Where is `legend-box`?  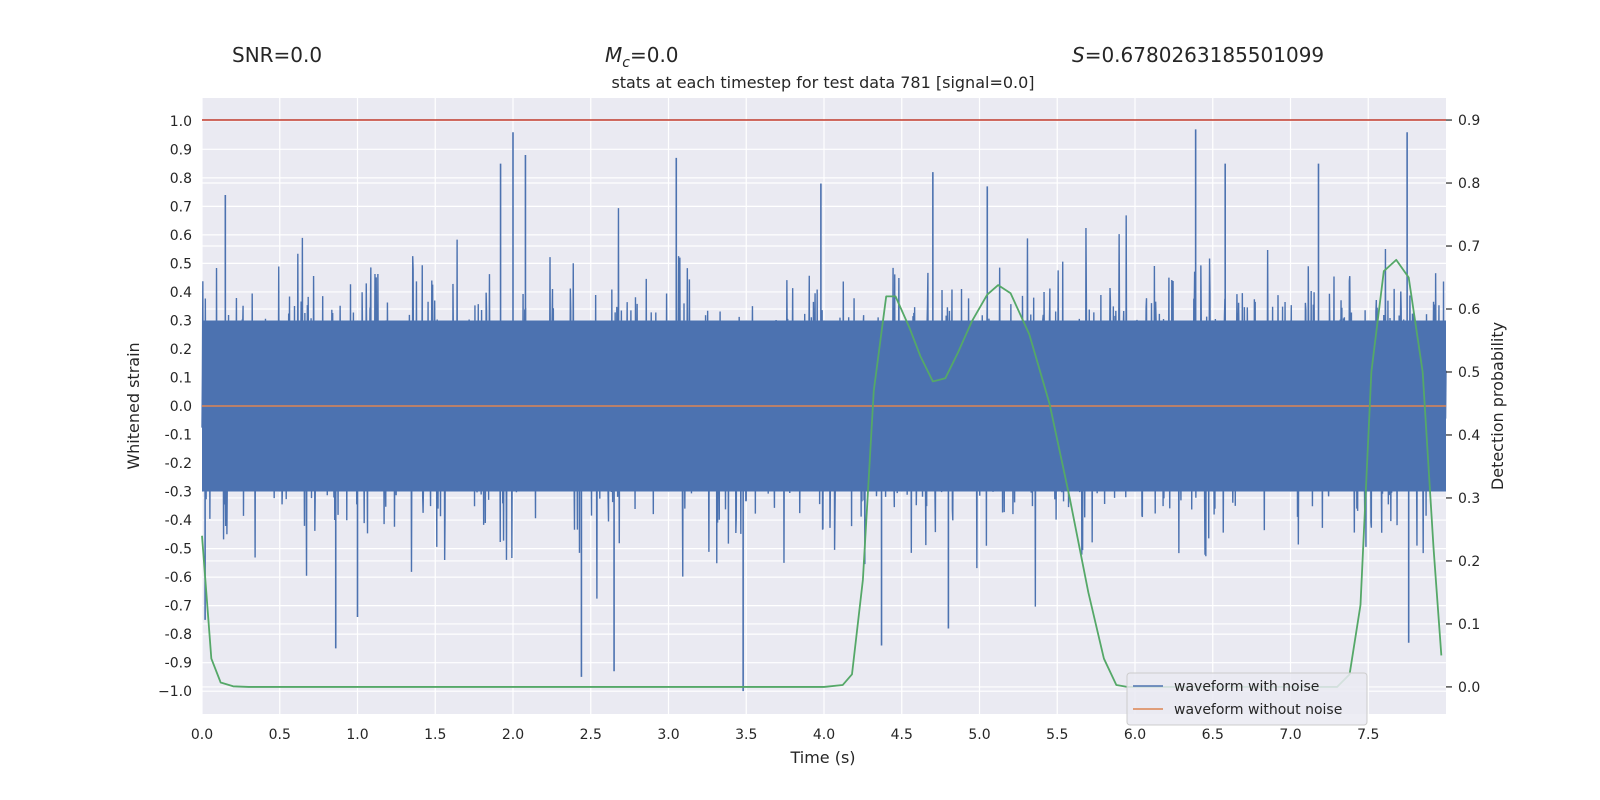 legend-box is located at coordinates (1247, 699).